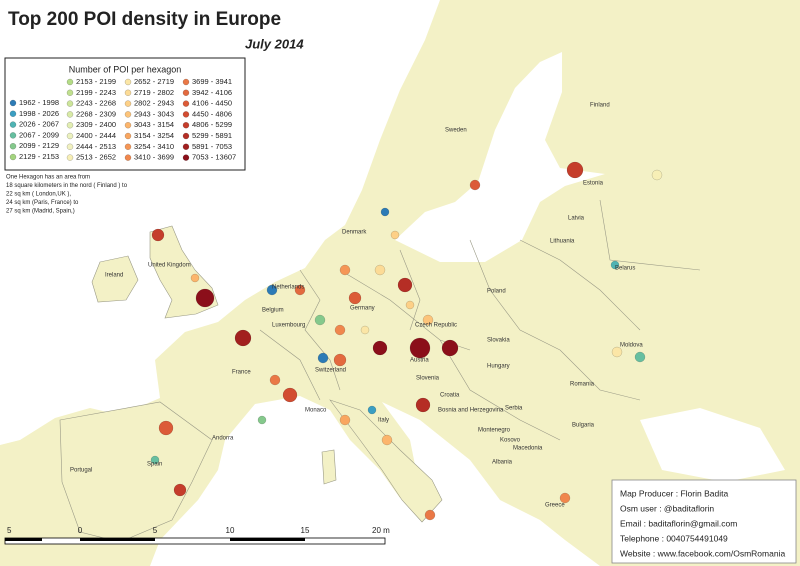 This screenshot has height=566, width=800. I want to click on legend-label: 2153 - 2199, so click(96, 81).